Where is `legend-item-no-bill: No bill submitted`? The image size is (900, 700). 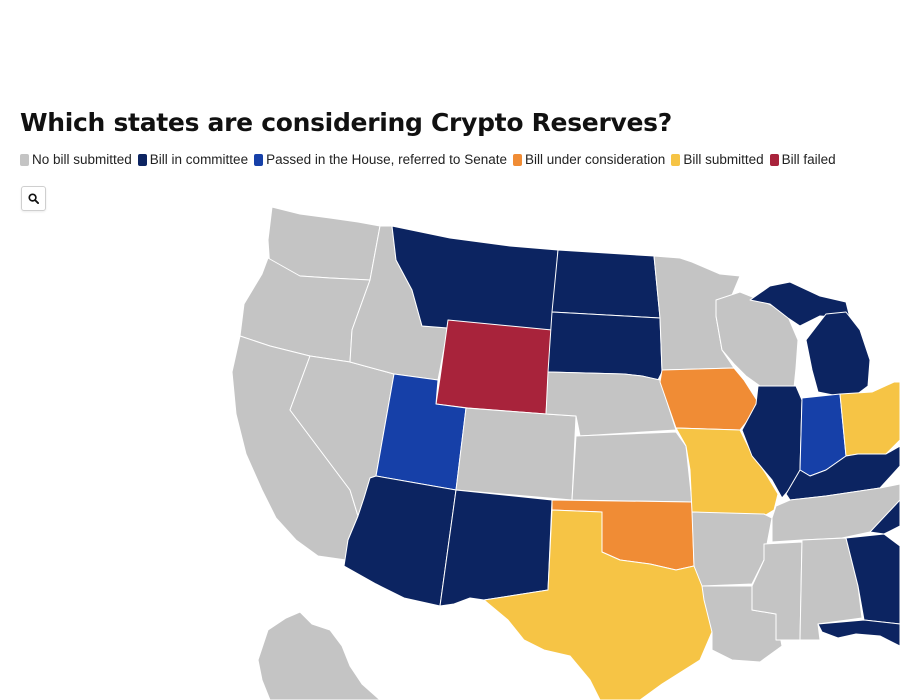 legend-item-no-bill: No bill submitted is located at coordinates (76, 159).